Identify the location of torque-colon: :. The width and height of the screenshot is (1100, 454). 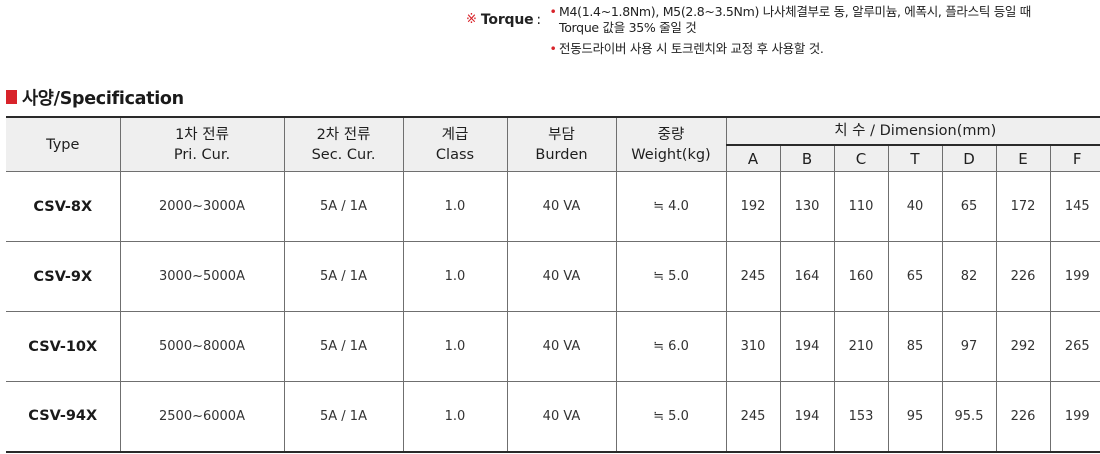
(539, 20).